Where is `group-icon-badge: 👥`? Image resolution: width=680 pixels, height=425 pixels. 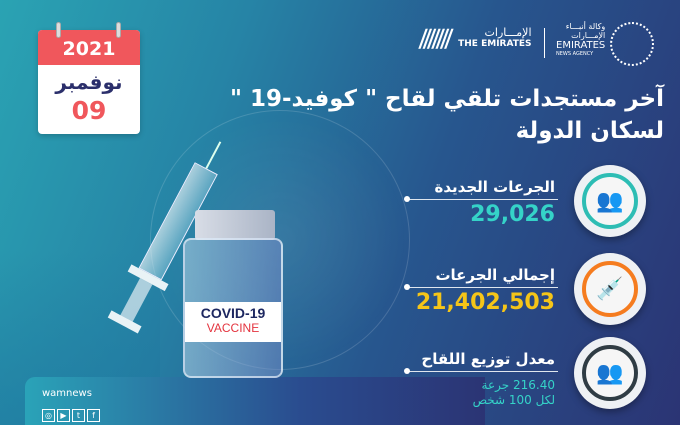 group-icon-badge: 👥 is located at coordinates (610, 373).